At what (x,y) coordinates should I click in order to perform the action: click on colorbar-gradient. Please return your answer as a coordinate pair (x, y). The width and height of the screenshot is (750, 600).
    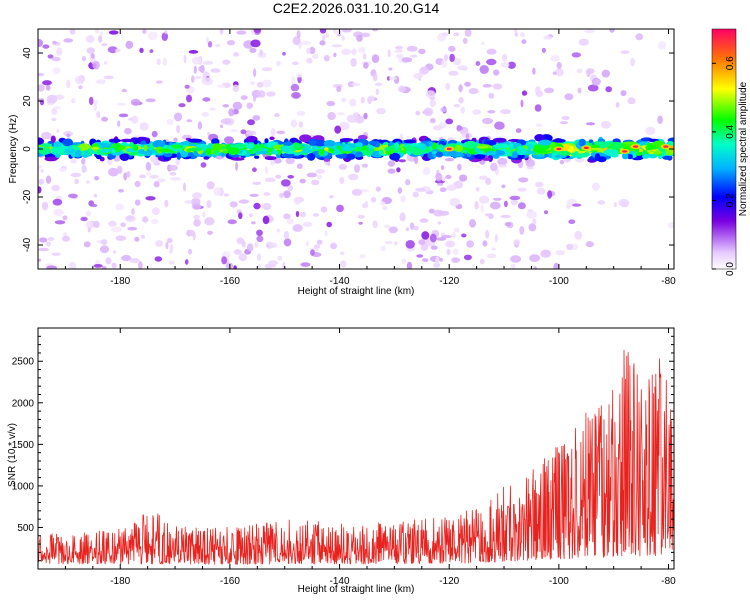
    Looking at the image, I should click on (724, 149).